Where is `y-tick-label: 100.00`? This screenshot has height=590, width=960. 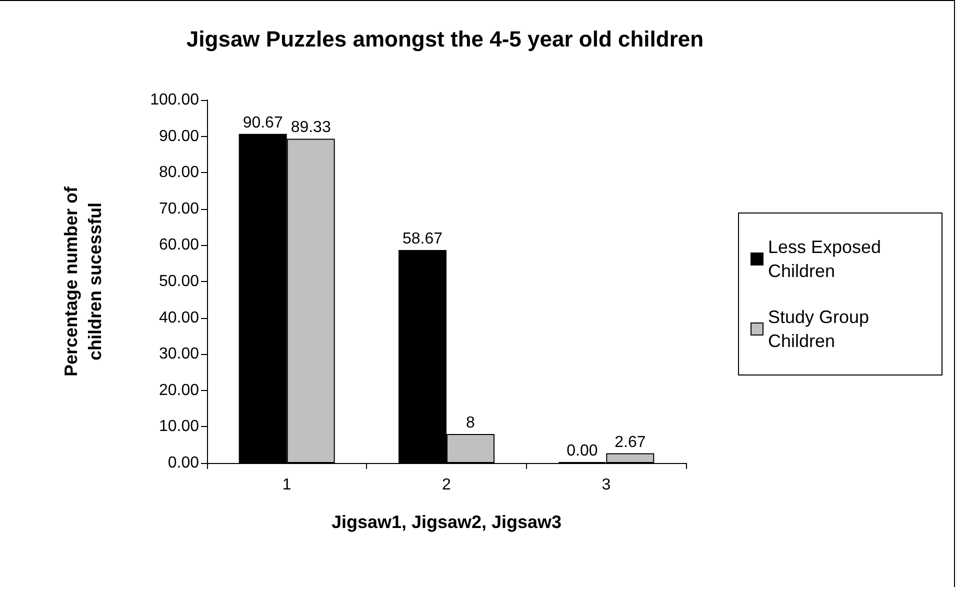 y-tick-label: 100.00 is located at coordinates (175, 100).